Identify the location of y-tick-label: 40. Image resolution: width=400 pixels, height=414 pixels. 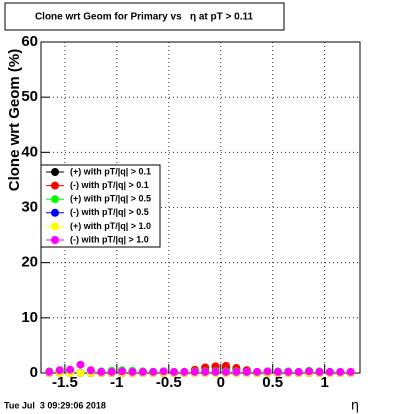
(29, 151).